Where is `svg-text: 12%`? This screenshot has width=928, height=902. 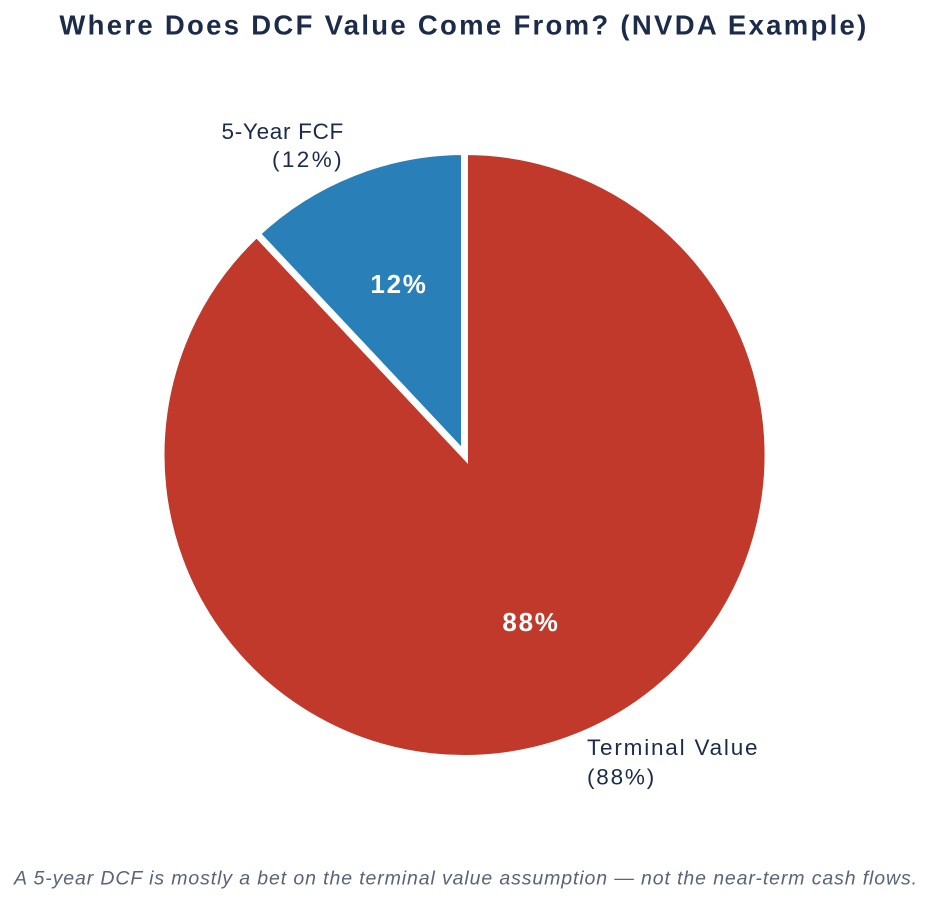
svg-text: 12% is located at coordinates (398, 284).